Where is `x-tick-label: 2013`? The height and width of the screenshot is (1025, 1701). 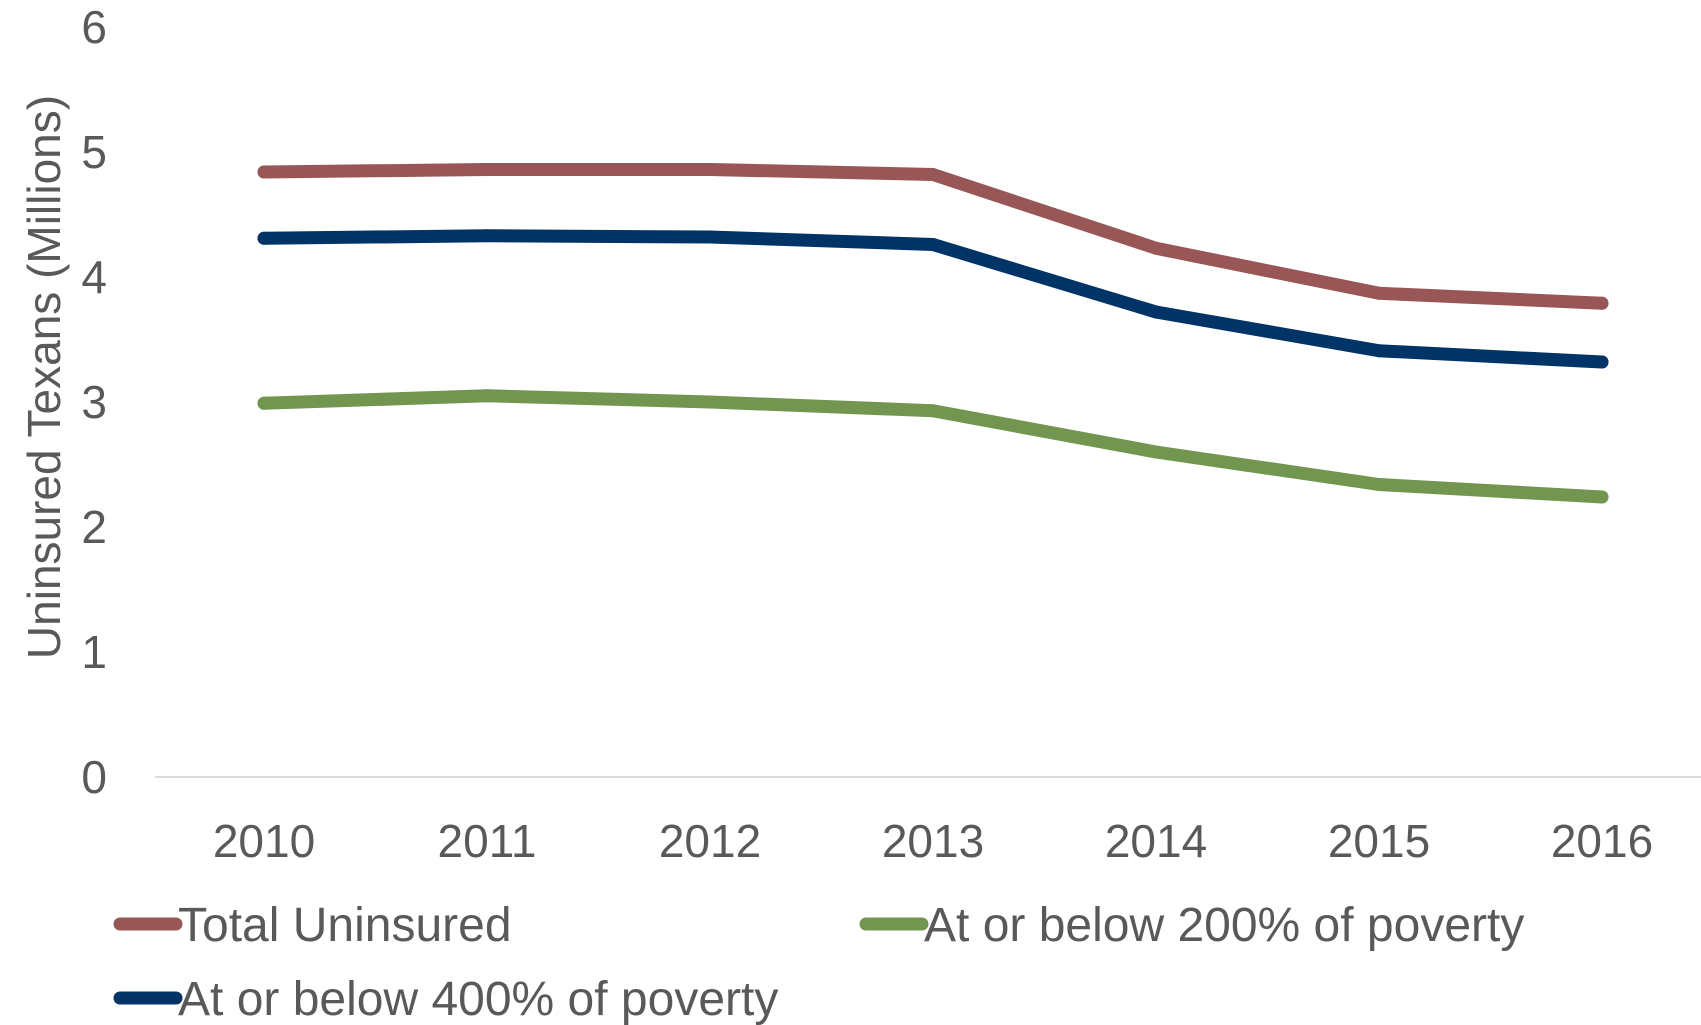 x-tick-label: 2013 is located at coordinates (933, 841).